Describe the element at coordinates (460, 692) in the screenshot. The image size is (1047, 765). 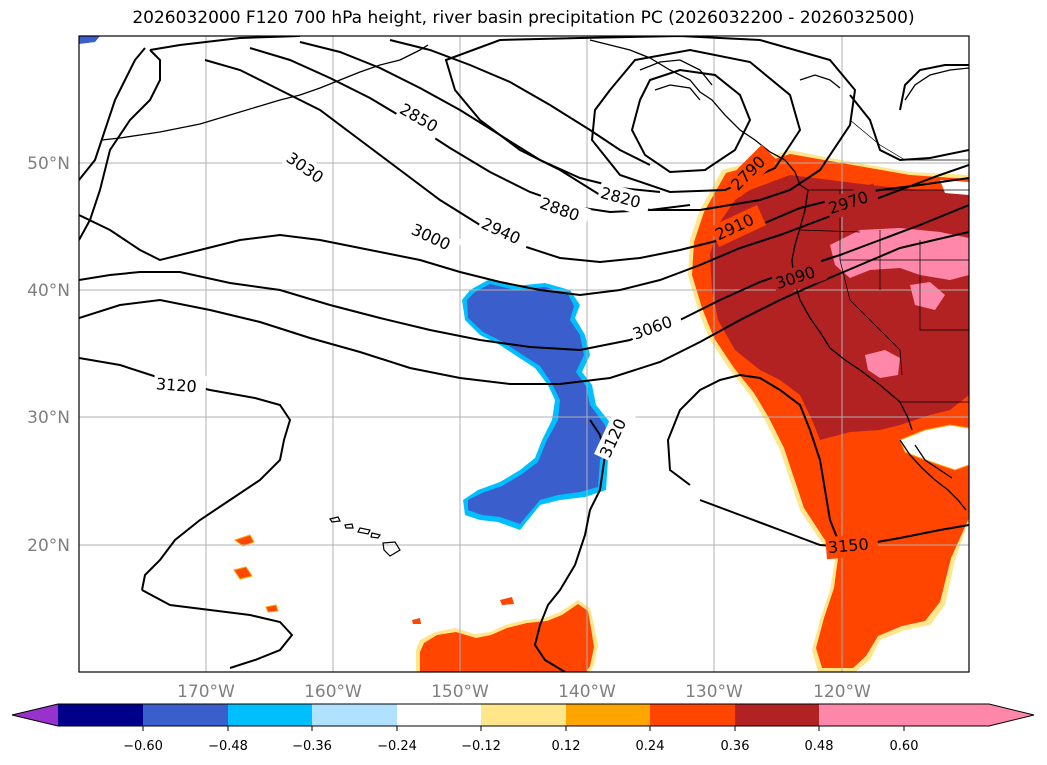
I see `lon-label: 150°W` at that location.